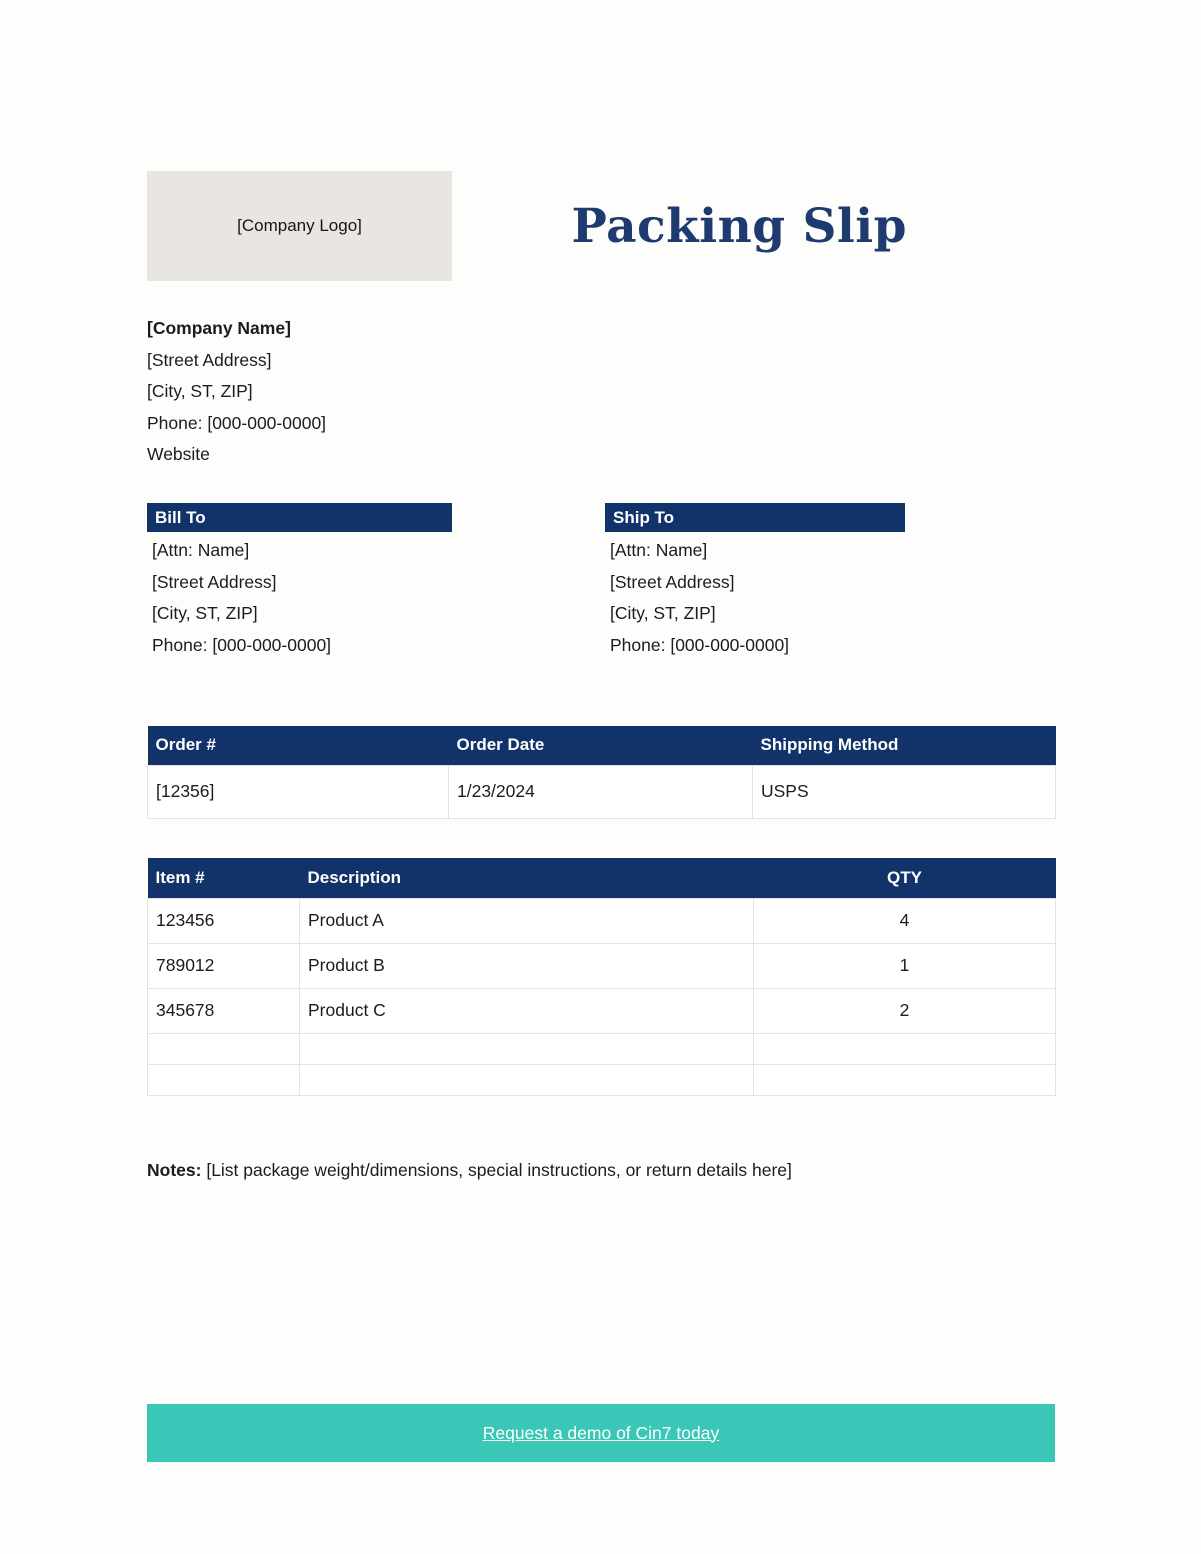 This screenshot has width=1201, height=1554. Describe the element at coordinates (174, 1170) in the screenshot. I see `notes-label: Notes:` at that location.